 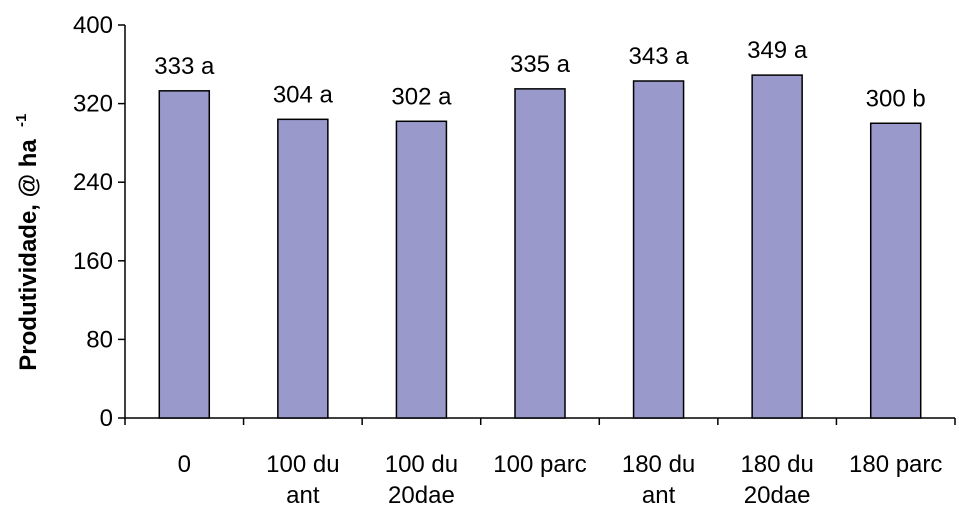 I want to click on data-label: 300 b, so click(x=896, y=98).